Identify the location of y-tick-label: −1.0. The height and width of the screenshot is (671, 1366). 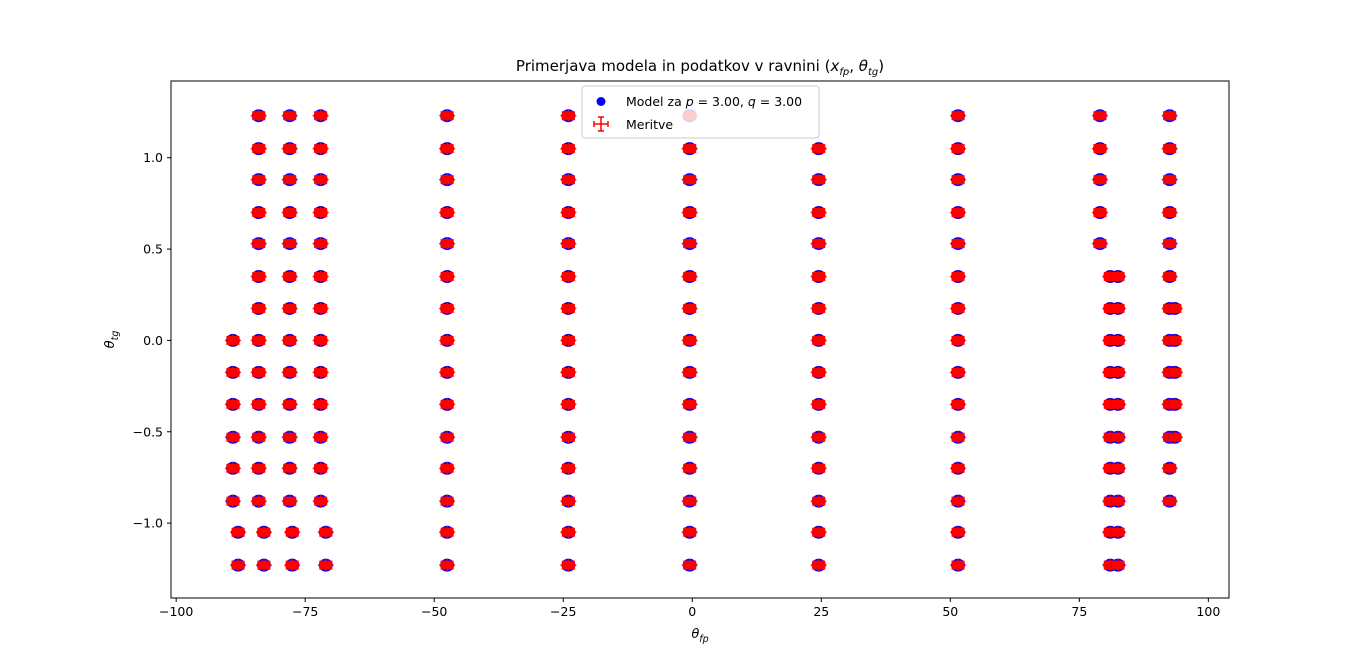
(148, 523).